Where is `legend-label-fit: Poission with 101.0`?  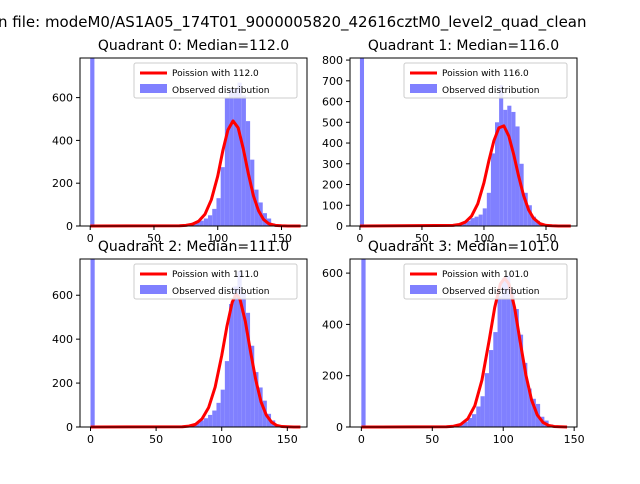 legend-label-fit: Poission with 101.0 is located at coordinates (485, 275).